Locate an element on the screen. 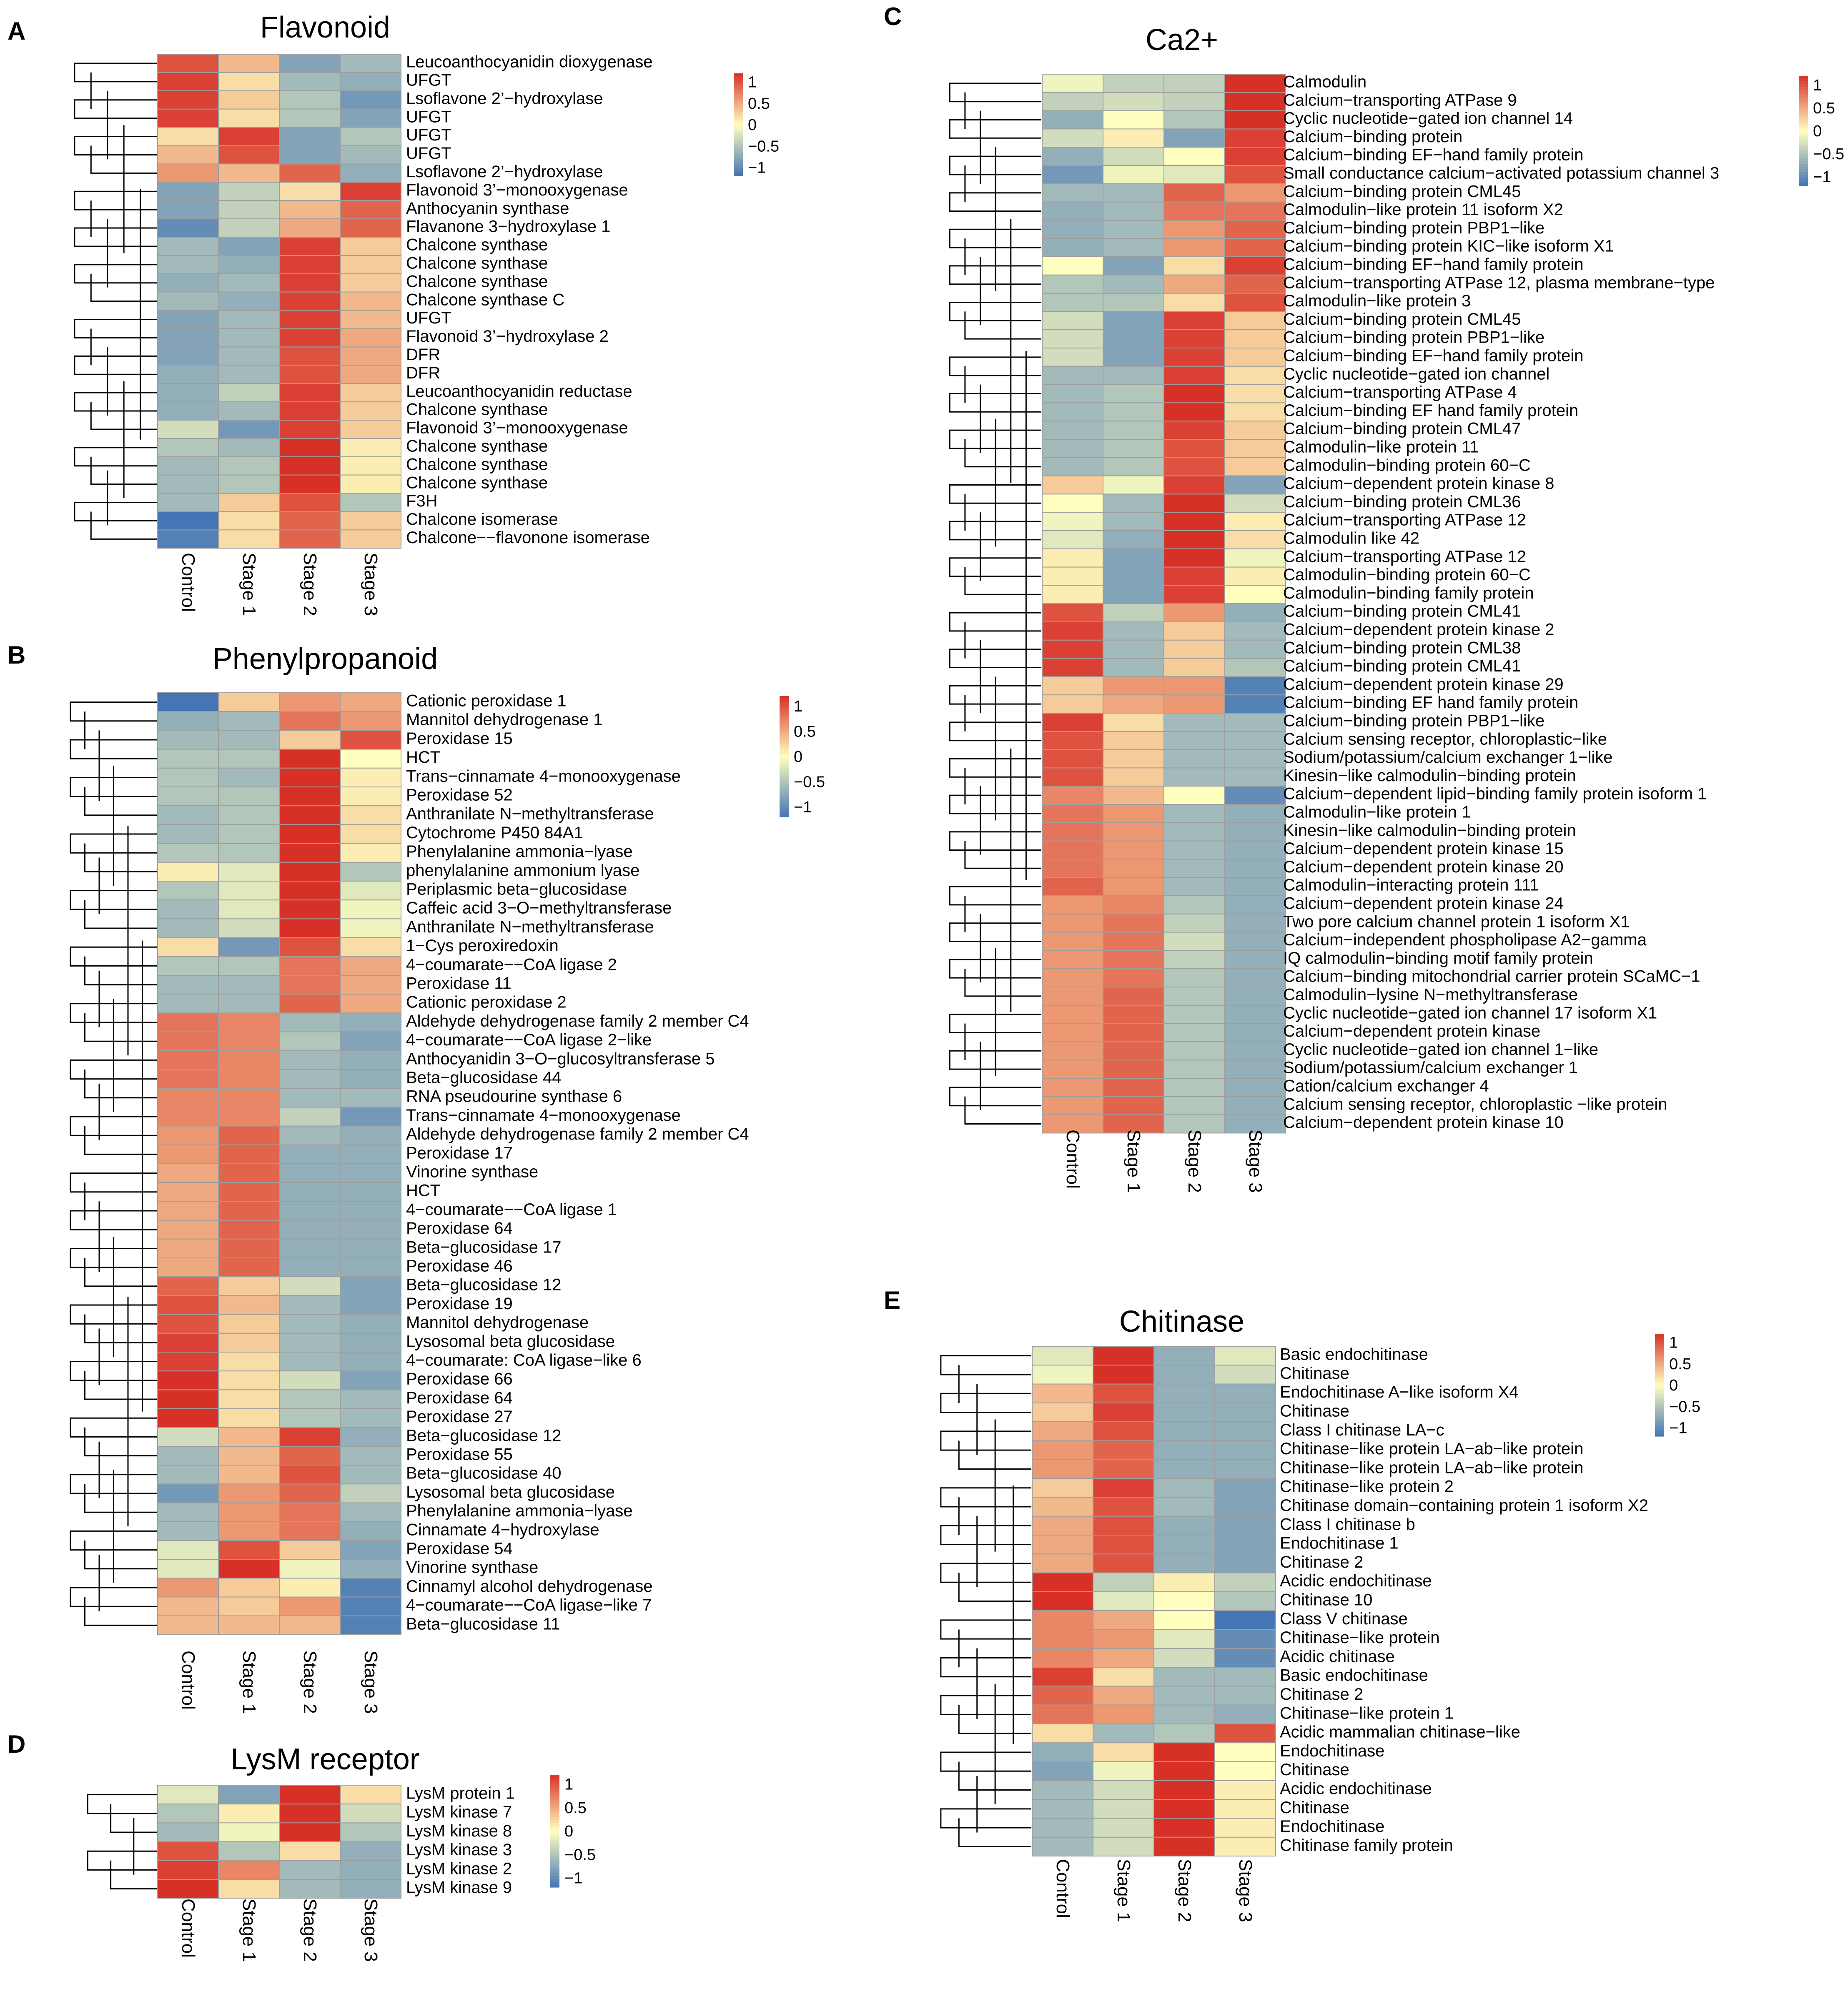 Image resolution: width=1848 pixels, height=1989 pixels. row-label: Anthocyanin synthase is located at coordinates (487, 208).